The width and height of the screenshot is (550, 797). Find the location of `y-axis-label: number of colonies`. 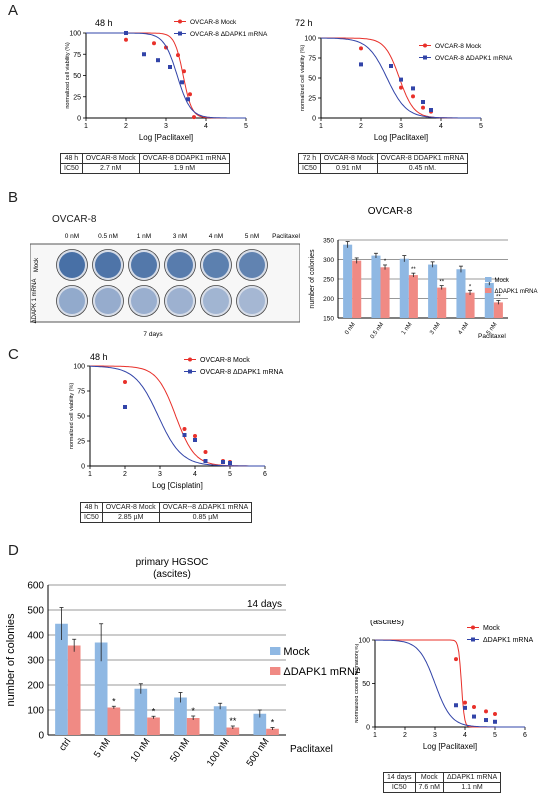

y-axis-label: number of colonies is located at coordinates (312, 279).